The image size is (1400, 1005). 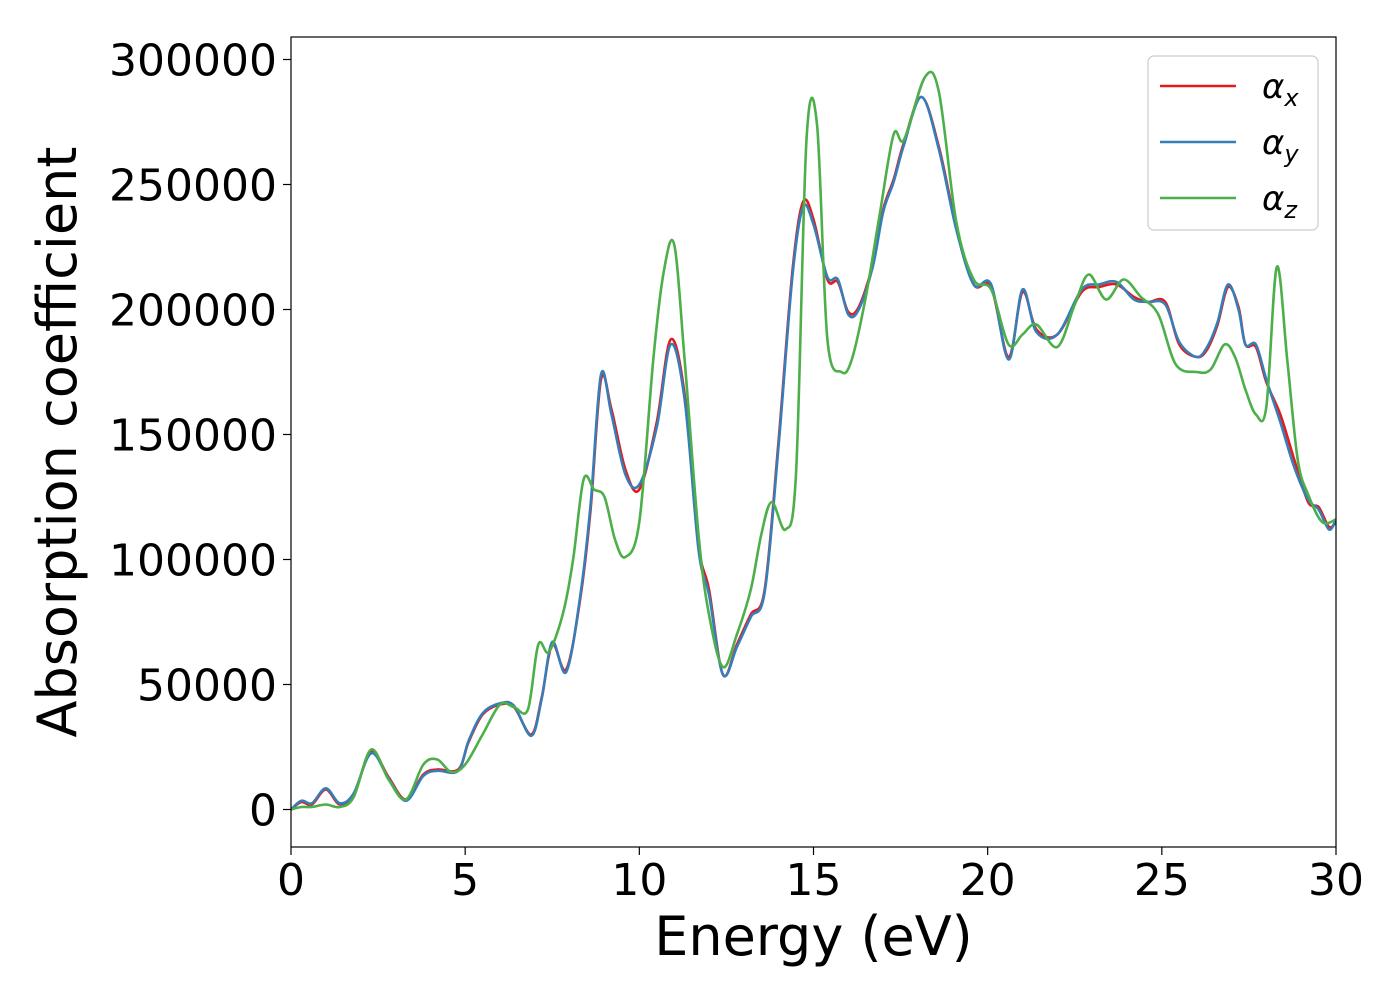 I want to click on x-tick-label: 30, so click(x=1336, y=880).